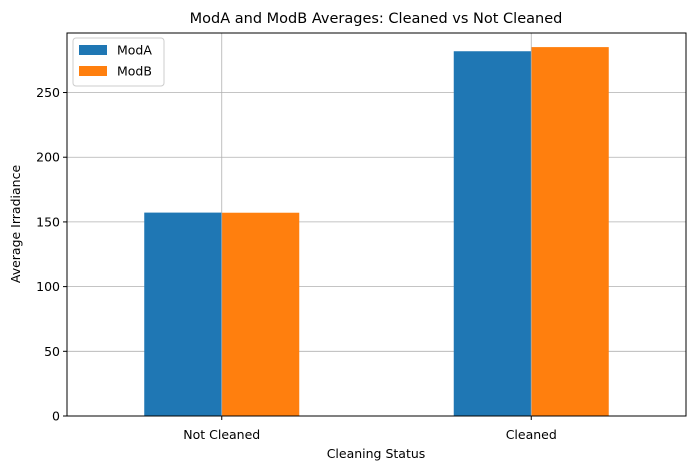 The image size is (695, 470). What do you see at coordinates (134, 71) in the screenshot?
I see `legend-label-modb: ModB` at bounding box center [134, 71].